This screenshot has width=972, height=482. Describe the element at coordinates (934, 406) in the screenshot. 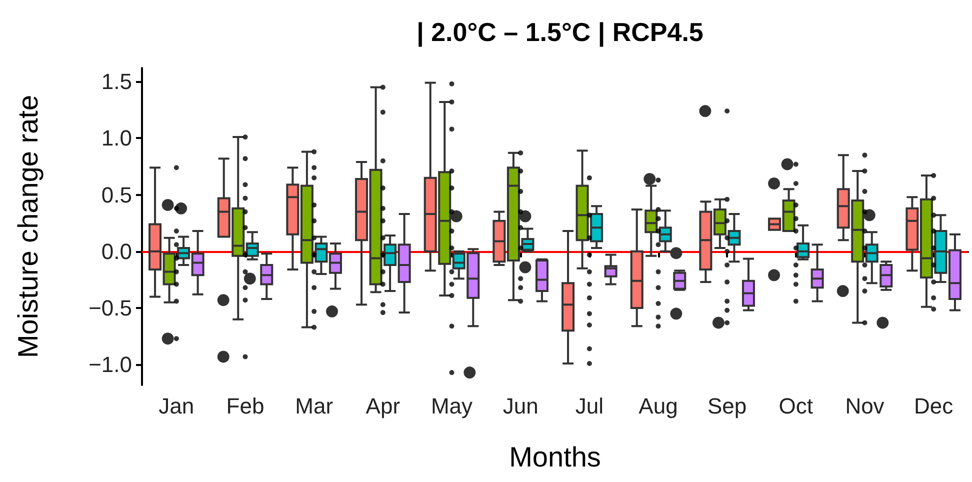

I see `x-tick-label: Dec` at that location.